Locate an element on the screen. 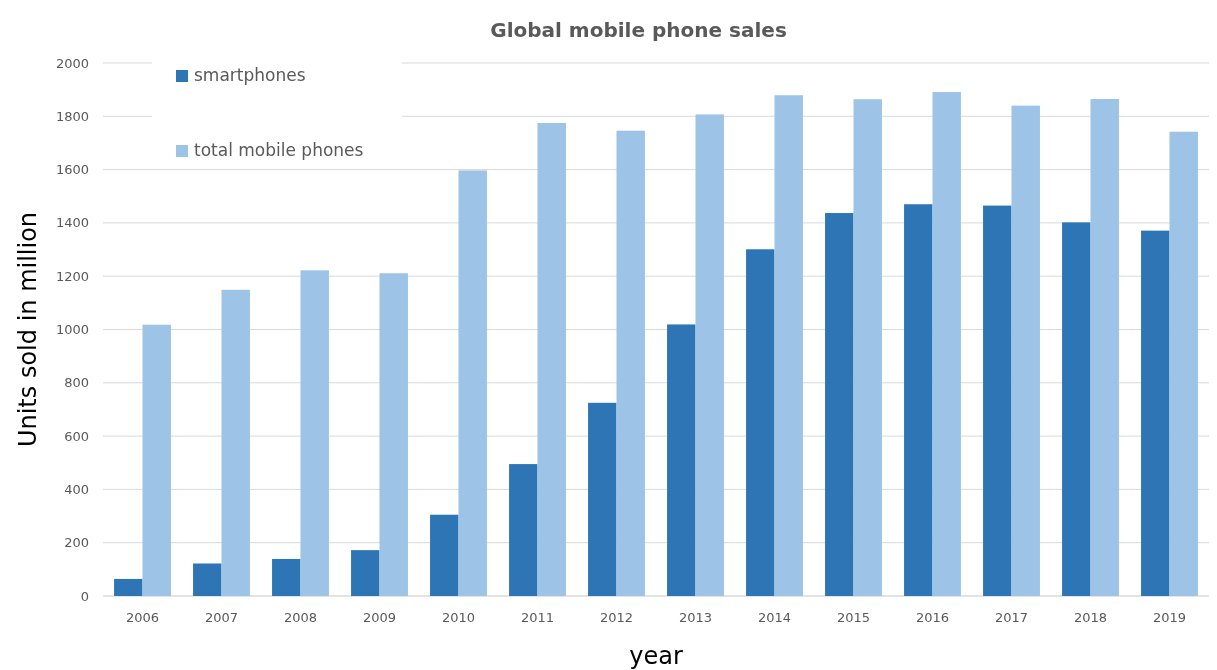 This screenshot has height=670, width=1217. x-tick-label: 2014 is located at coordinates (774, 617).